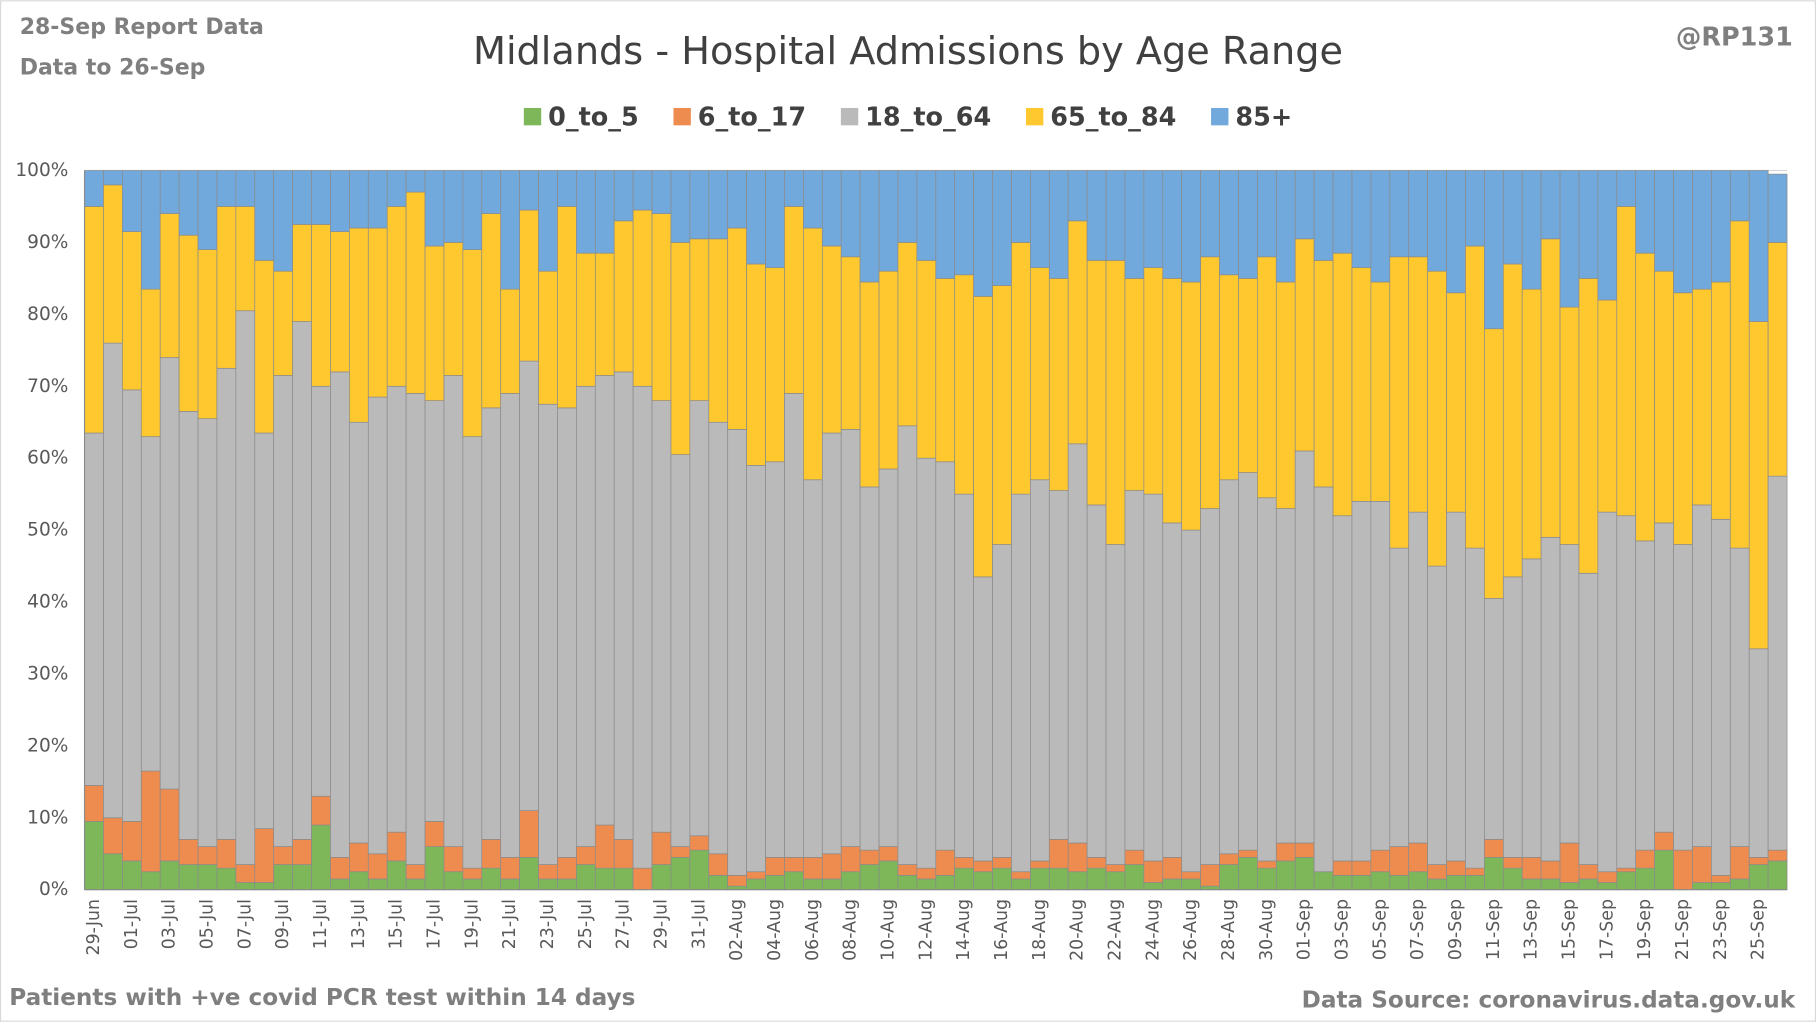 The width and height of the screenshot is (1816, 1022). Describe the element at coordinates (435, 924) in the screenshot. I see `x-tick-label: 17-Jul` at that location.